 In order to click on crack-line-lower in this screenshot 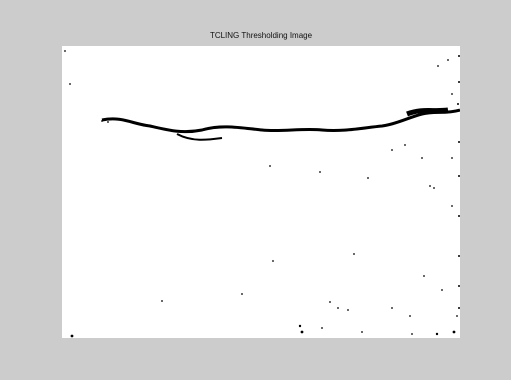, I will do `click(199, 137)`.